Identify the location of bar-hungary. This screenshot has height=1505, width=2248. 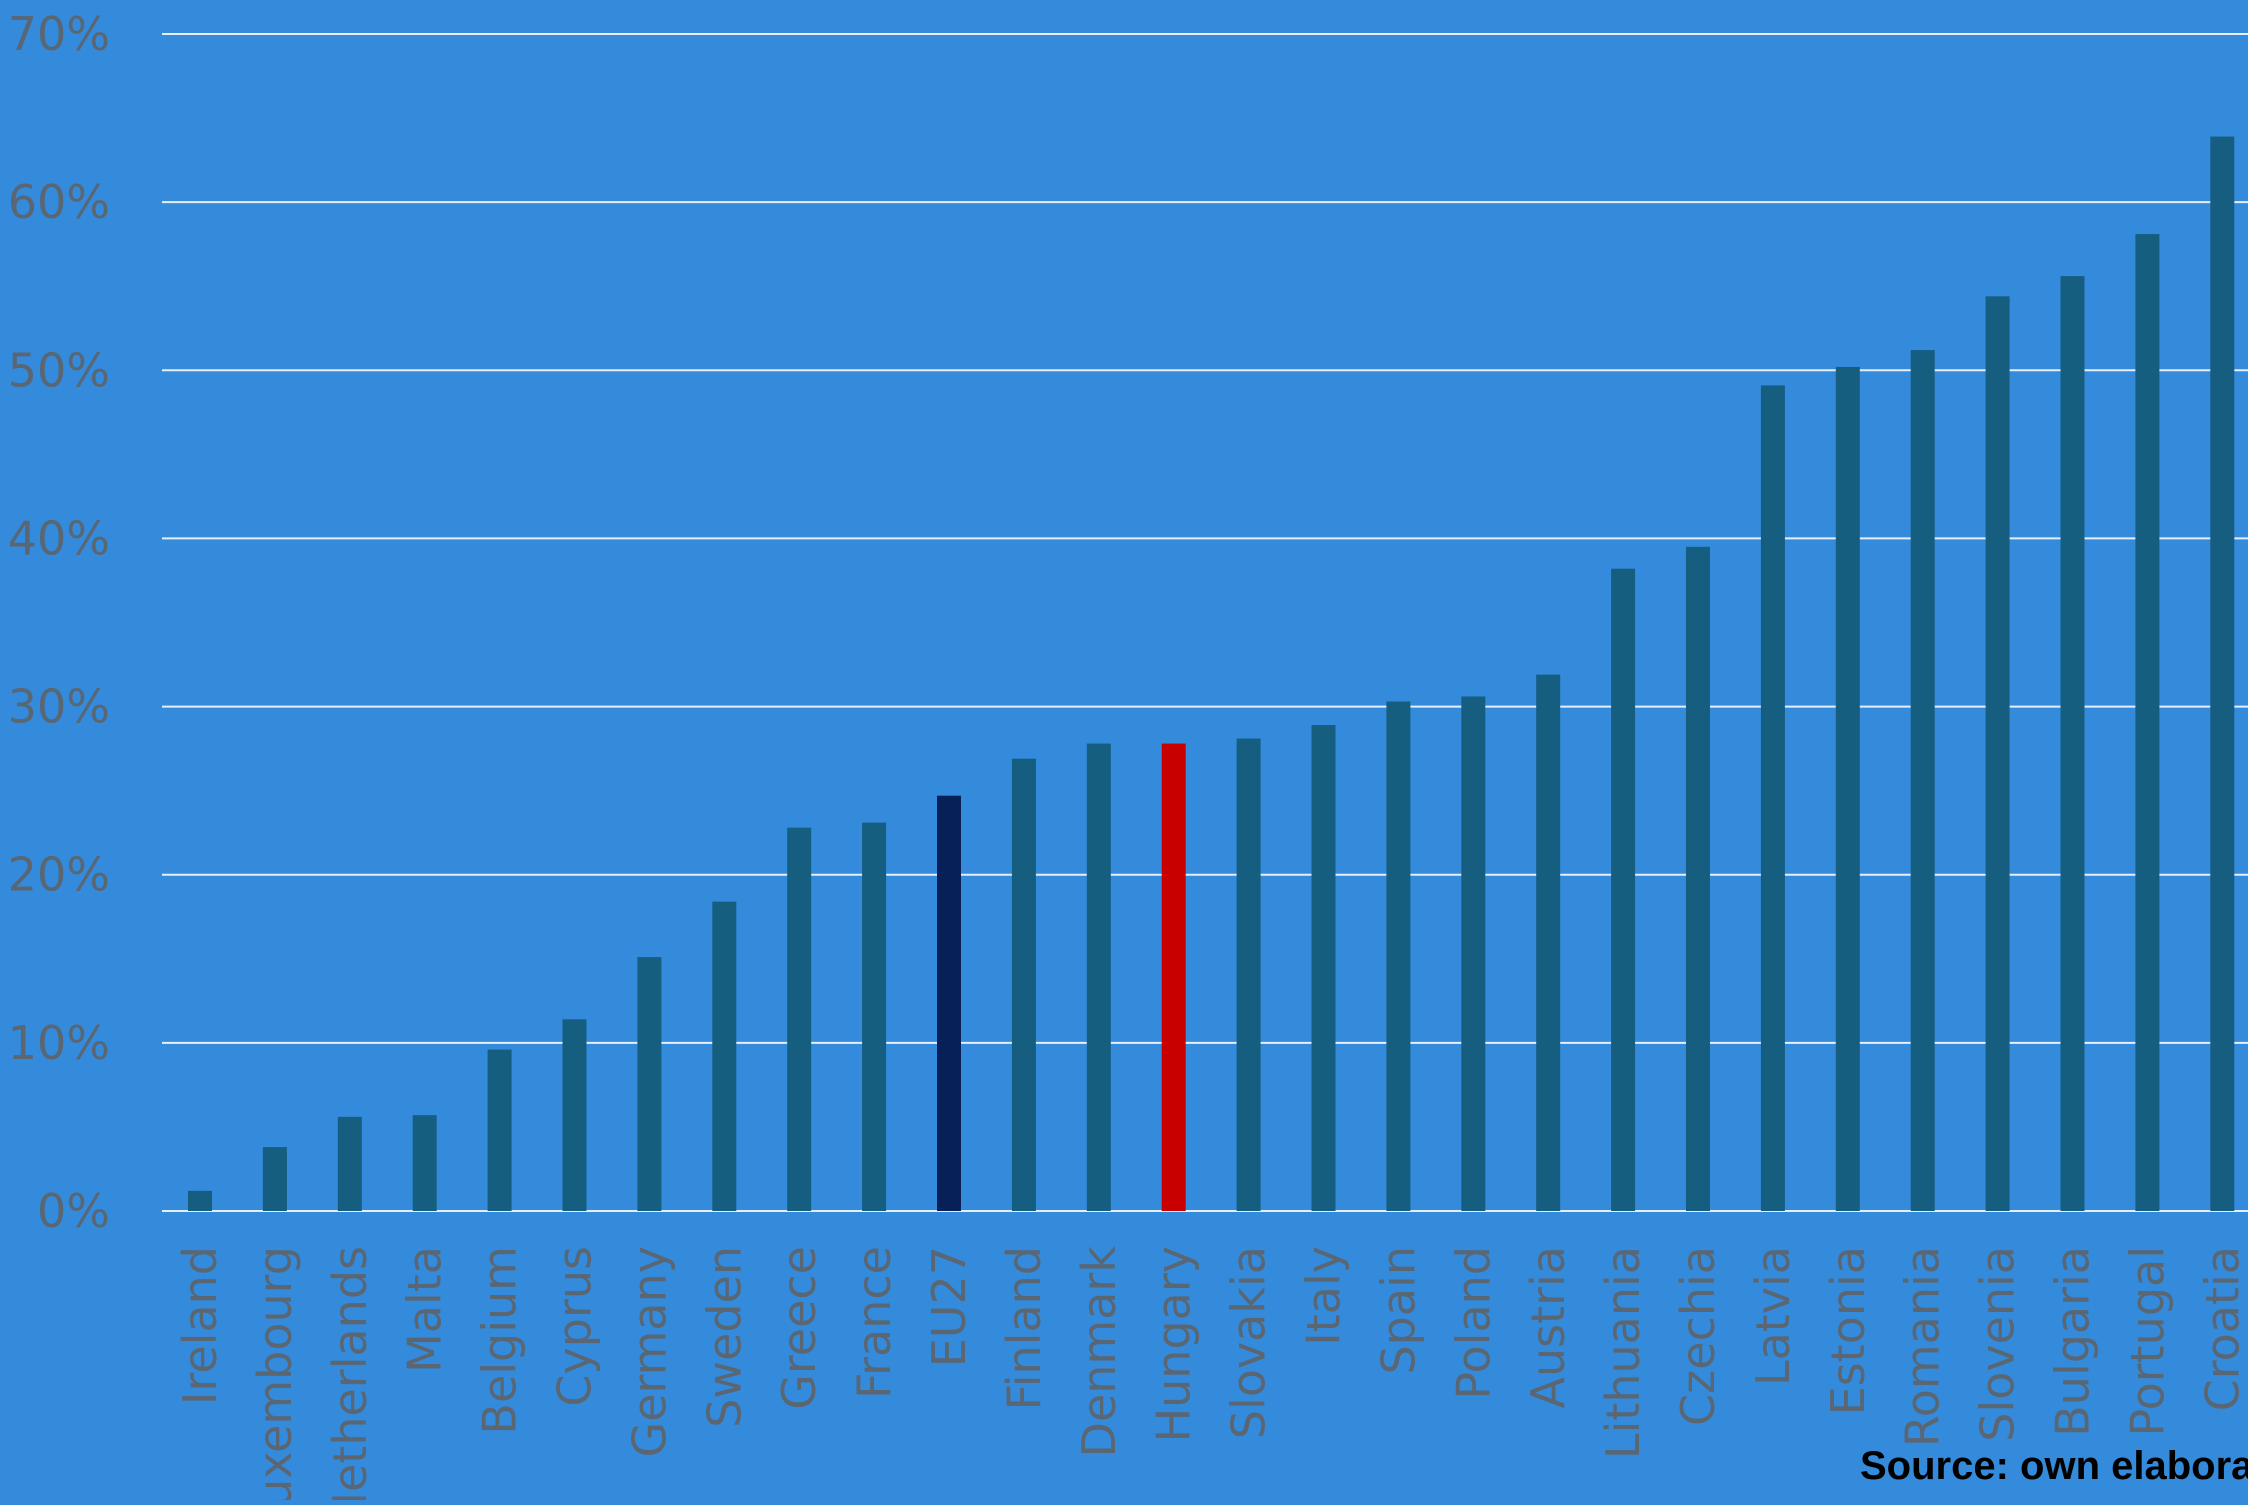
(1173, 977).